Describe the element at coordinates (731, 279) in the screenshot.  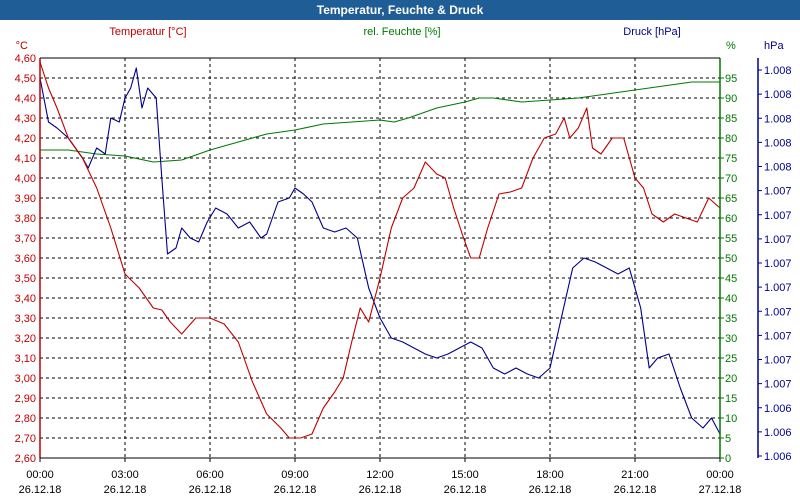
I see `humidity-tick-label: 45` at that location.